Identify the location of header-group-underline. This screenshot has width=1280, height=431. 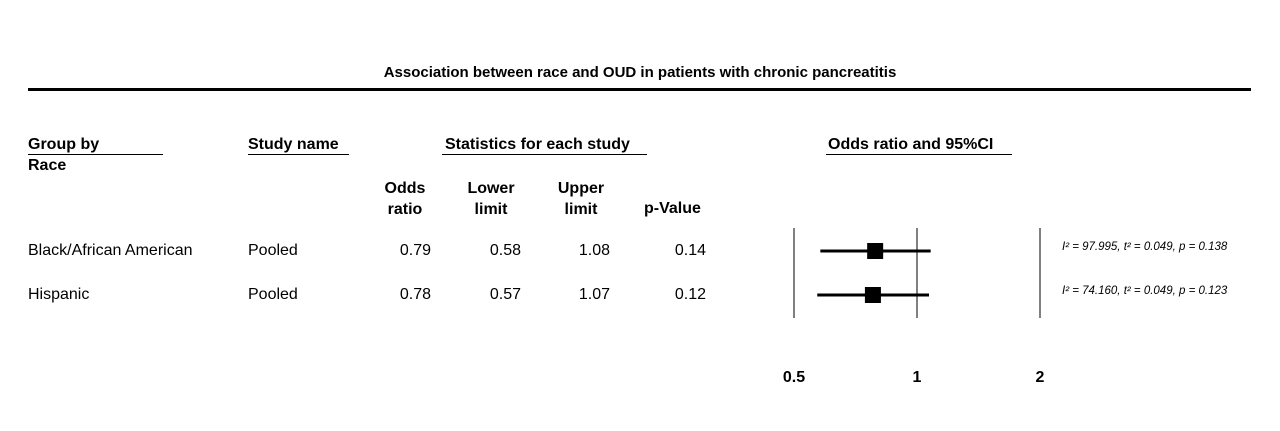
(95, 154).